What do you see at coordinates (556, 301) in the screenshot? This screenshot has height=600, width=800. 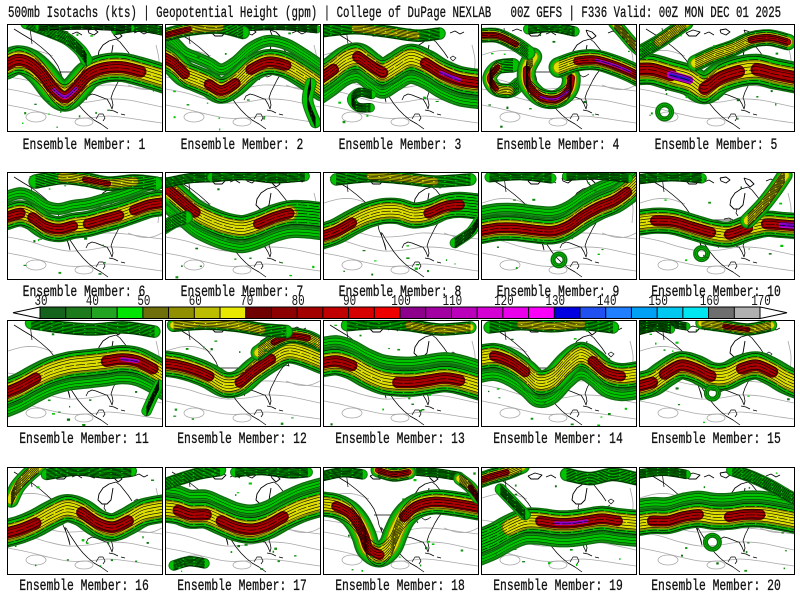 I see `svg-text: 130` at bounding box center [556, 301].